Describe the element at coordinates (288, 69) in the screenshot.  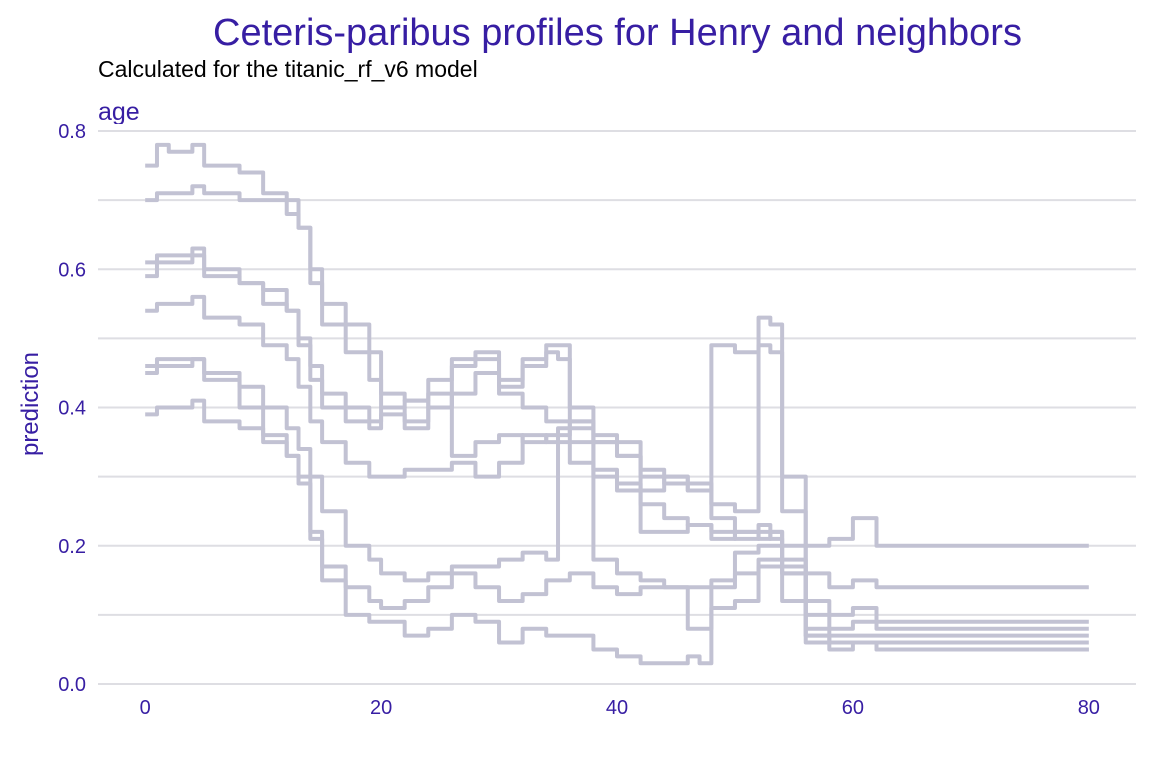
I see `chart-subtitle: Calculated for the titanic_rf_v6 model` at that location.